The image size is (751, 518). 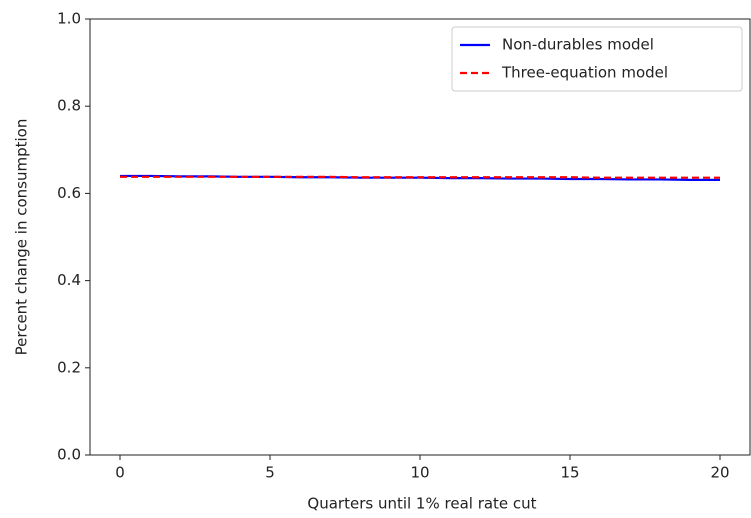 What do you see at coordinates (719, 473) in the screenshot?
I see `x-tick-label: 20` at bounding box center [719, 473].